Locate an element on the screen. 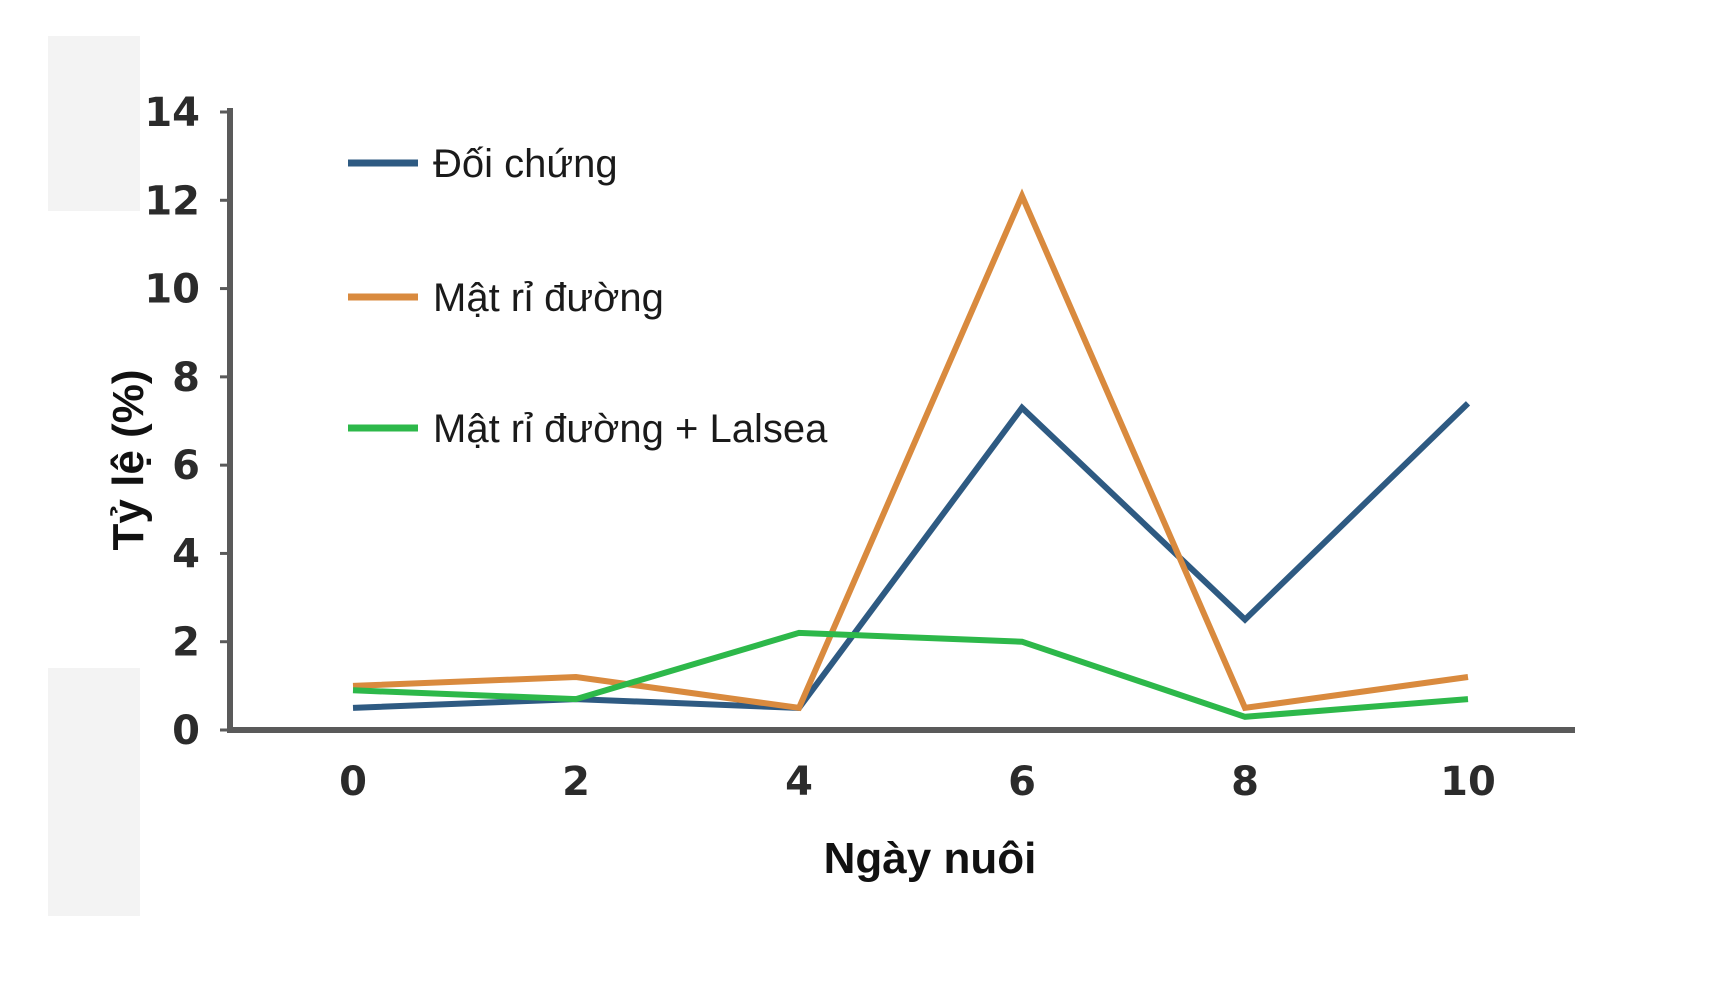 This screenshot has height=1005, width=1710. x-tick-label: 0 is located at coordinates (353, 782).